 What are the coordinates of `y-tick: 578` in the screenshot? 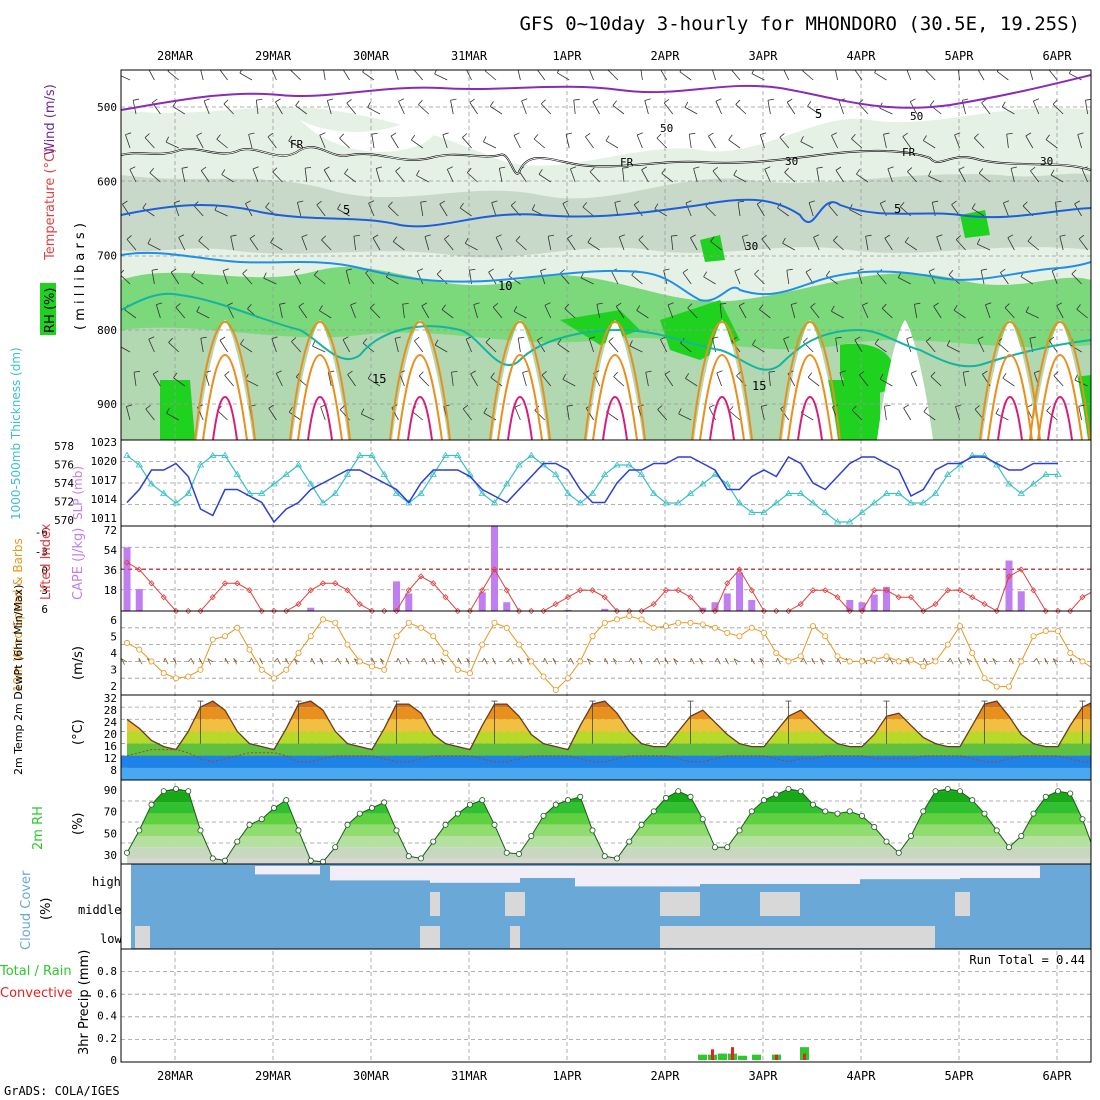 It's located at (64, 446).